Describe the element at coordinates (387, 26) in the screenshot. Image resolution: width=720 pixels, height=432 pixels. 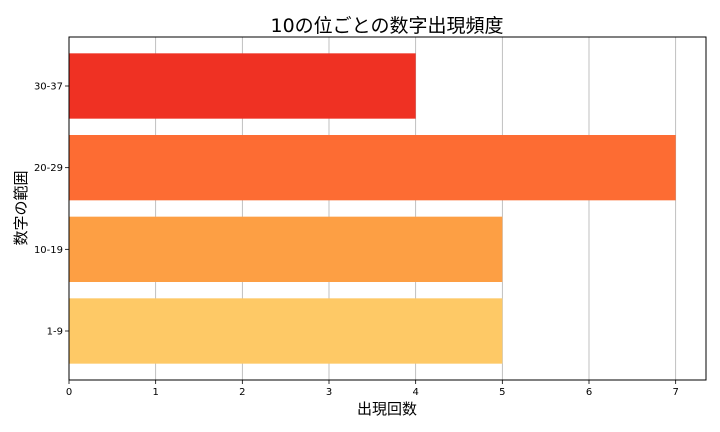
I see `chart-title: 10の位ごとの数字出現頻度` at that location.